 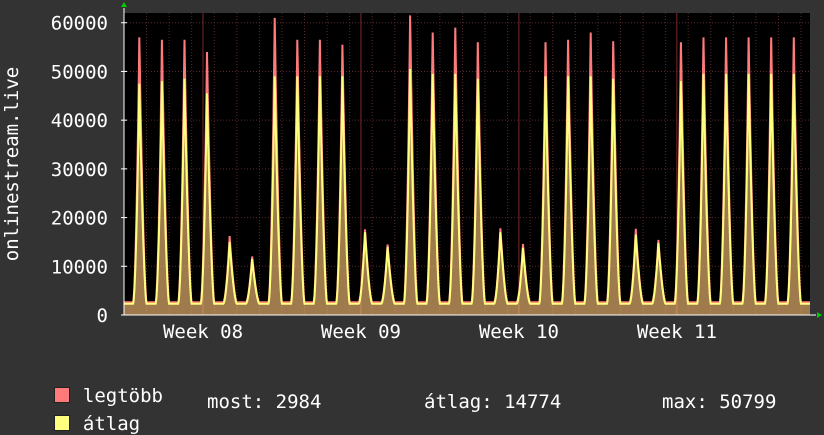 I want to click on x-tick-labels: Week 08 Week 09 Week 10 Week 11, so click(x=440, y=332).